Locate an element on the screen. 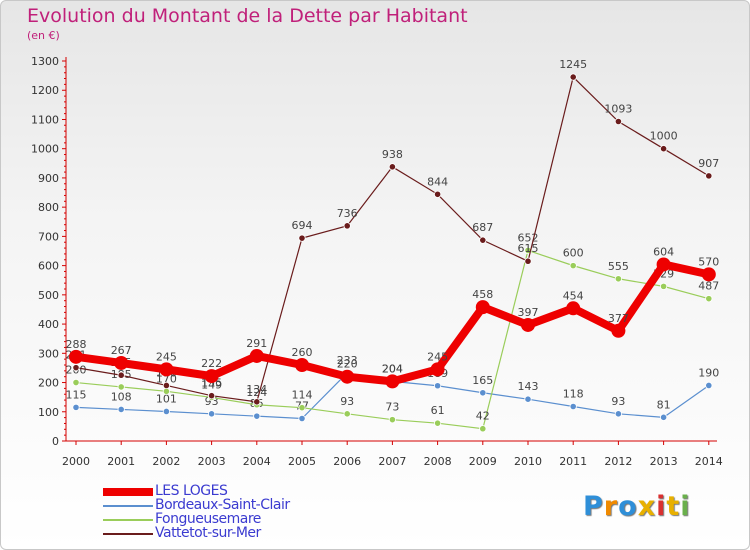 The height and width of the screenshot is (550, 750). data-label: 204 is located at coordinates (392, 368).